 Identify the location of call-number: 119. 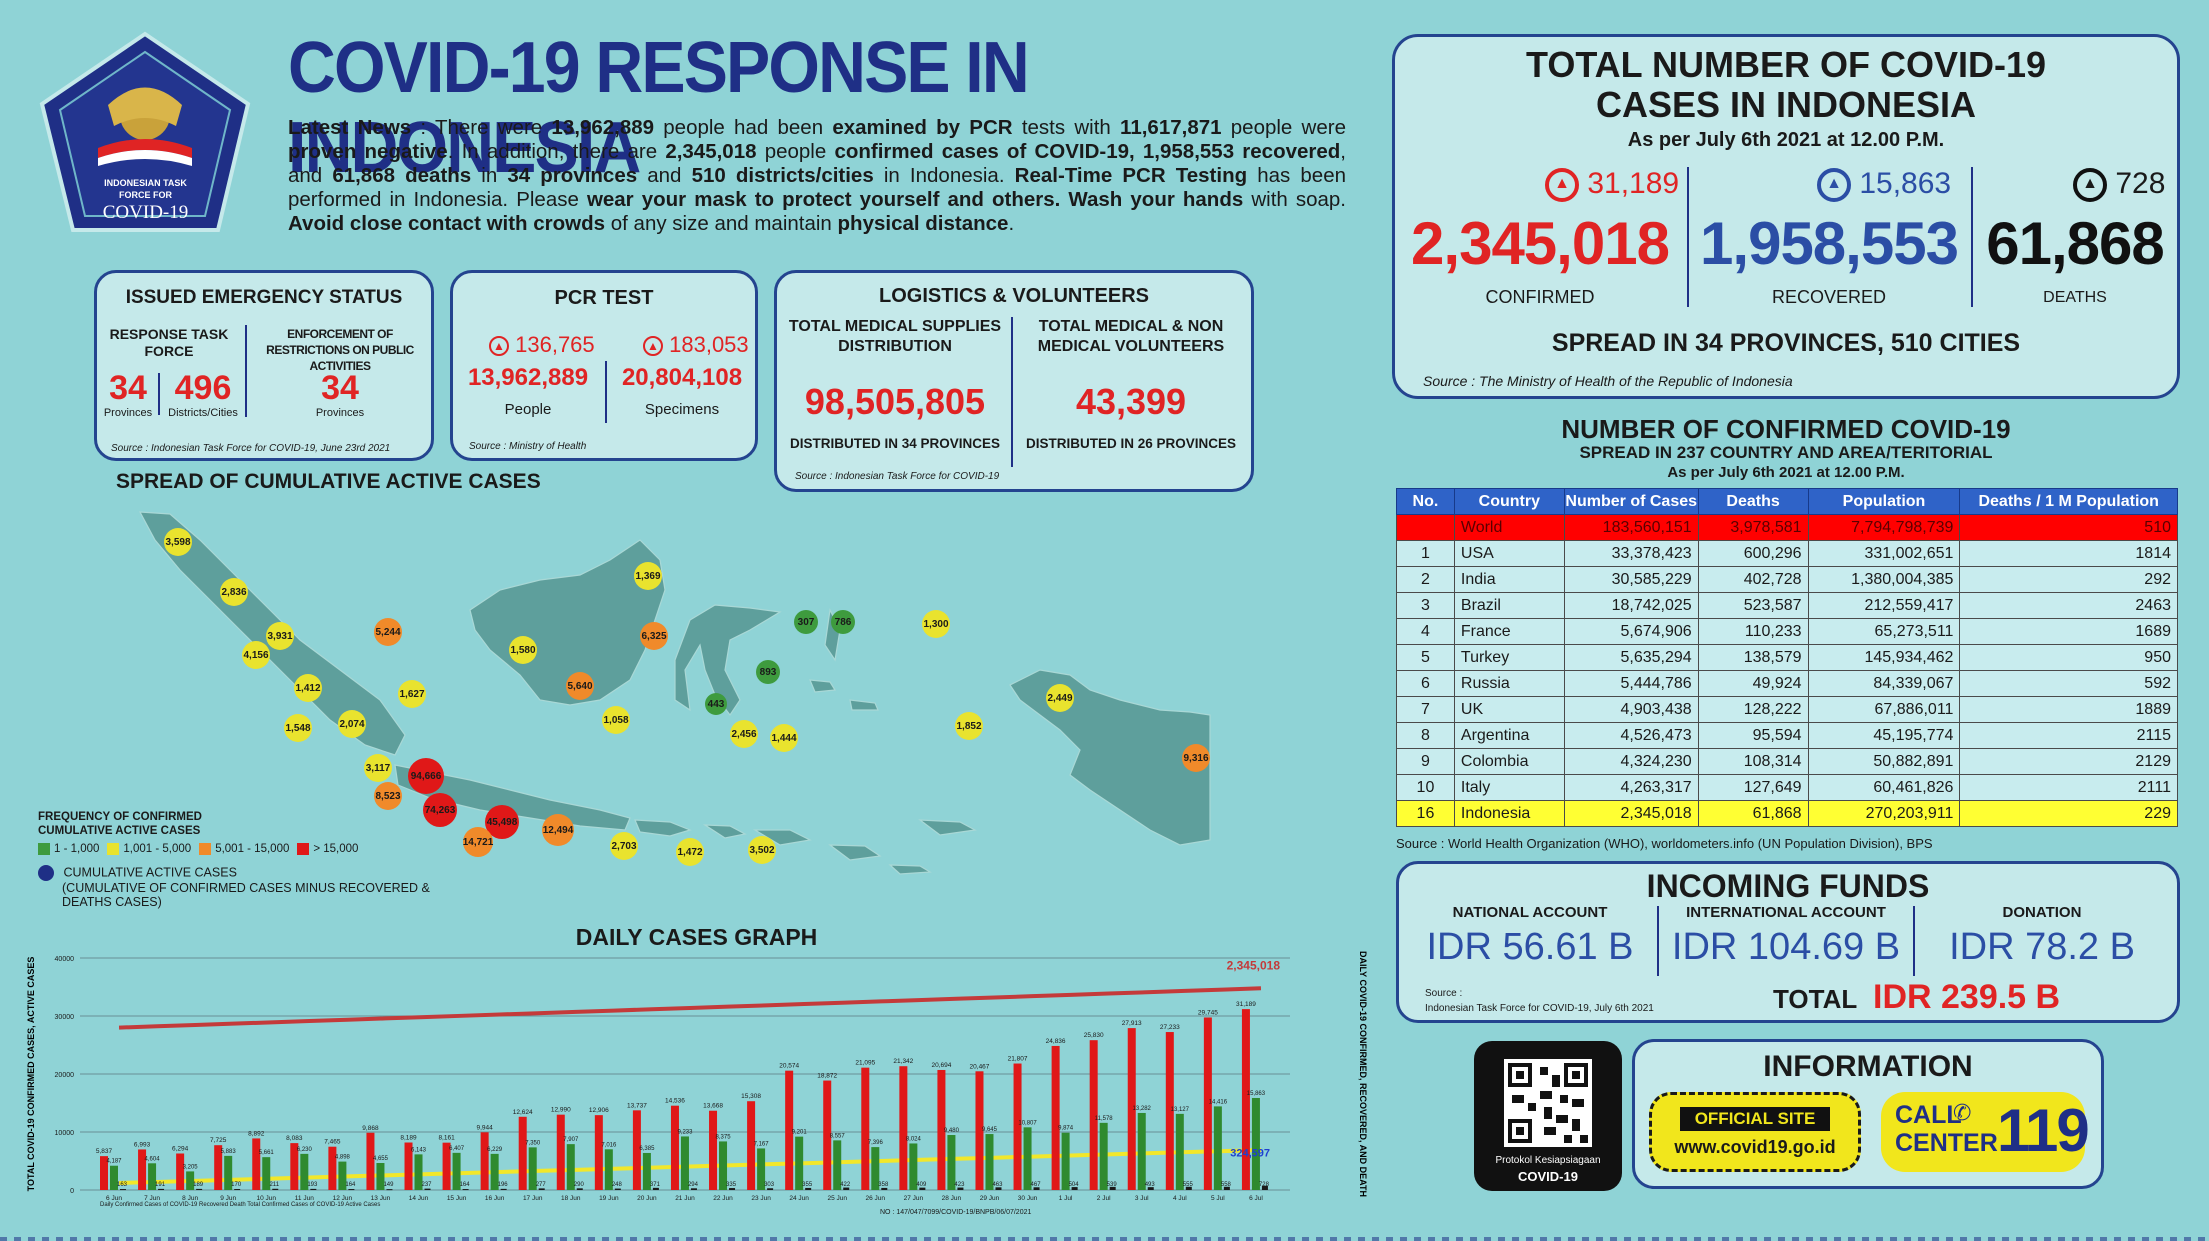
(2043, 1130).